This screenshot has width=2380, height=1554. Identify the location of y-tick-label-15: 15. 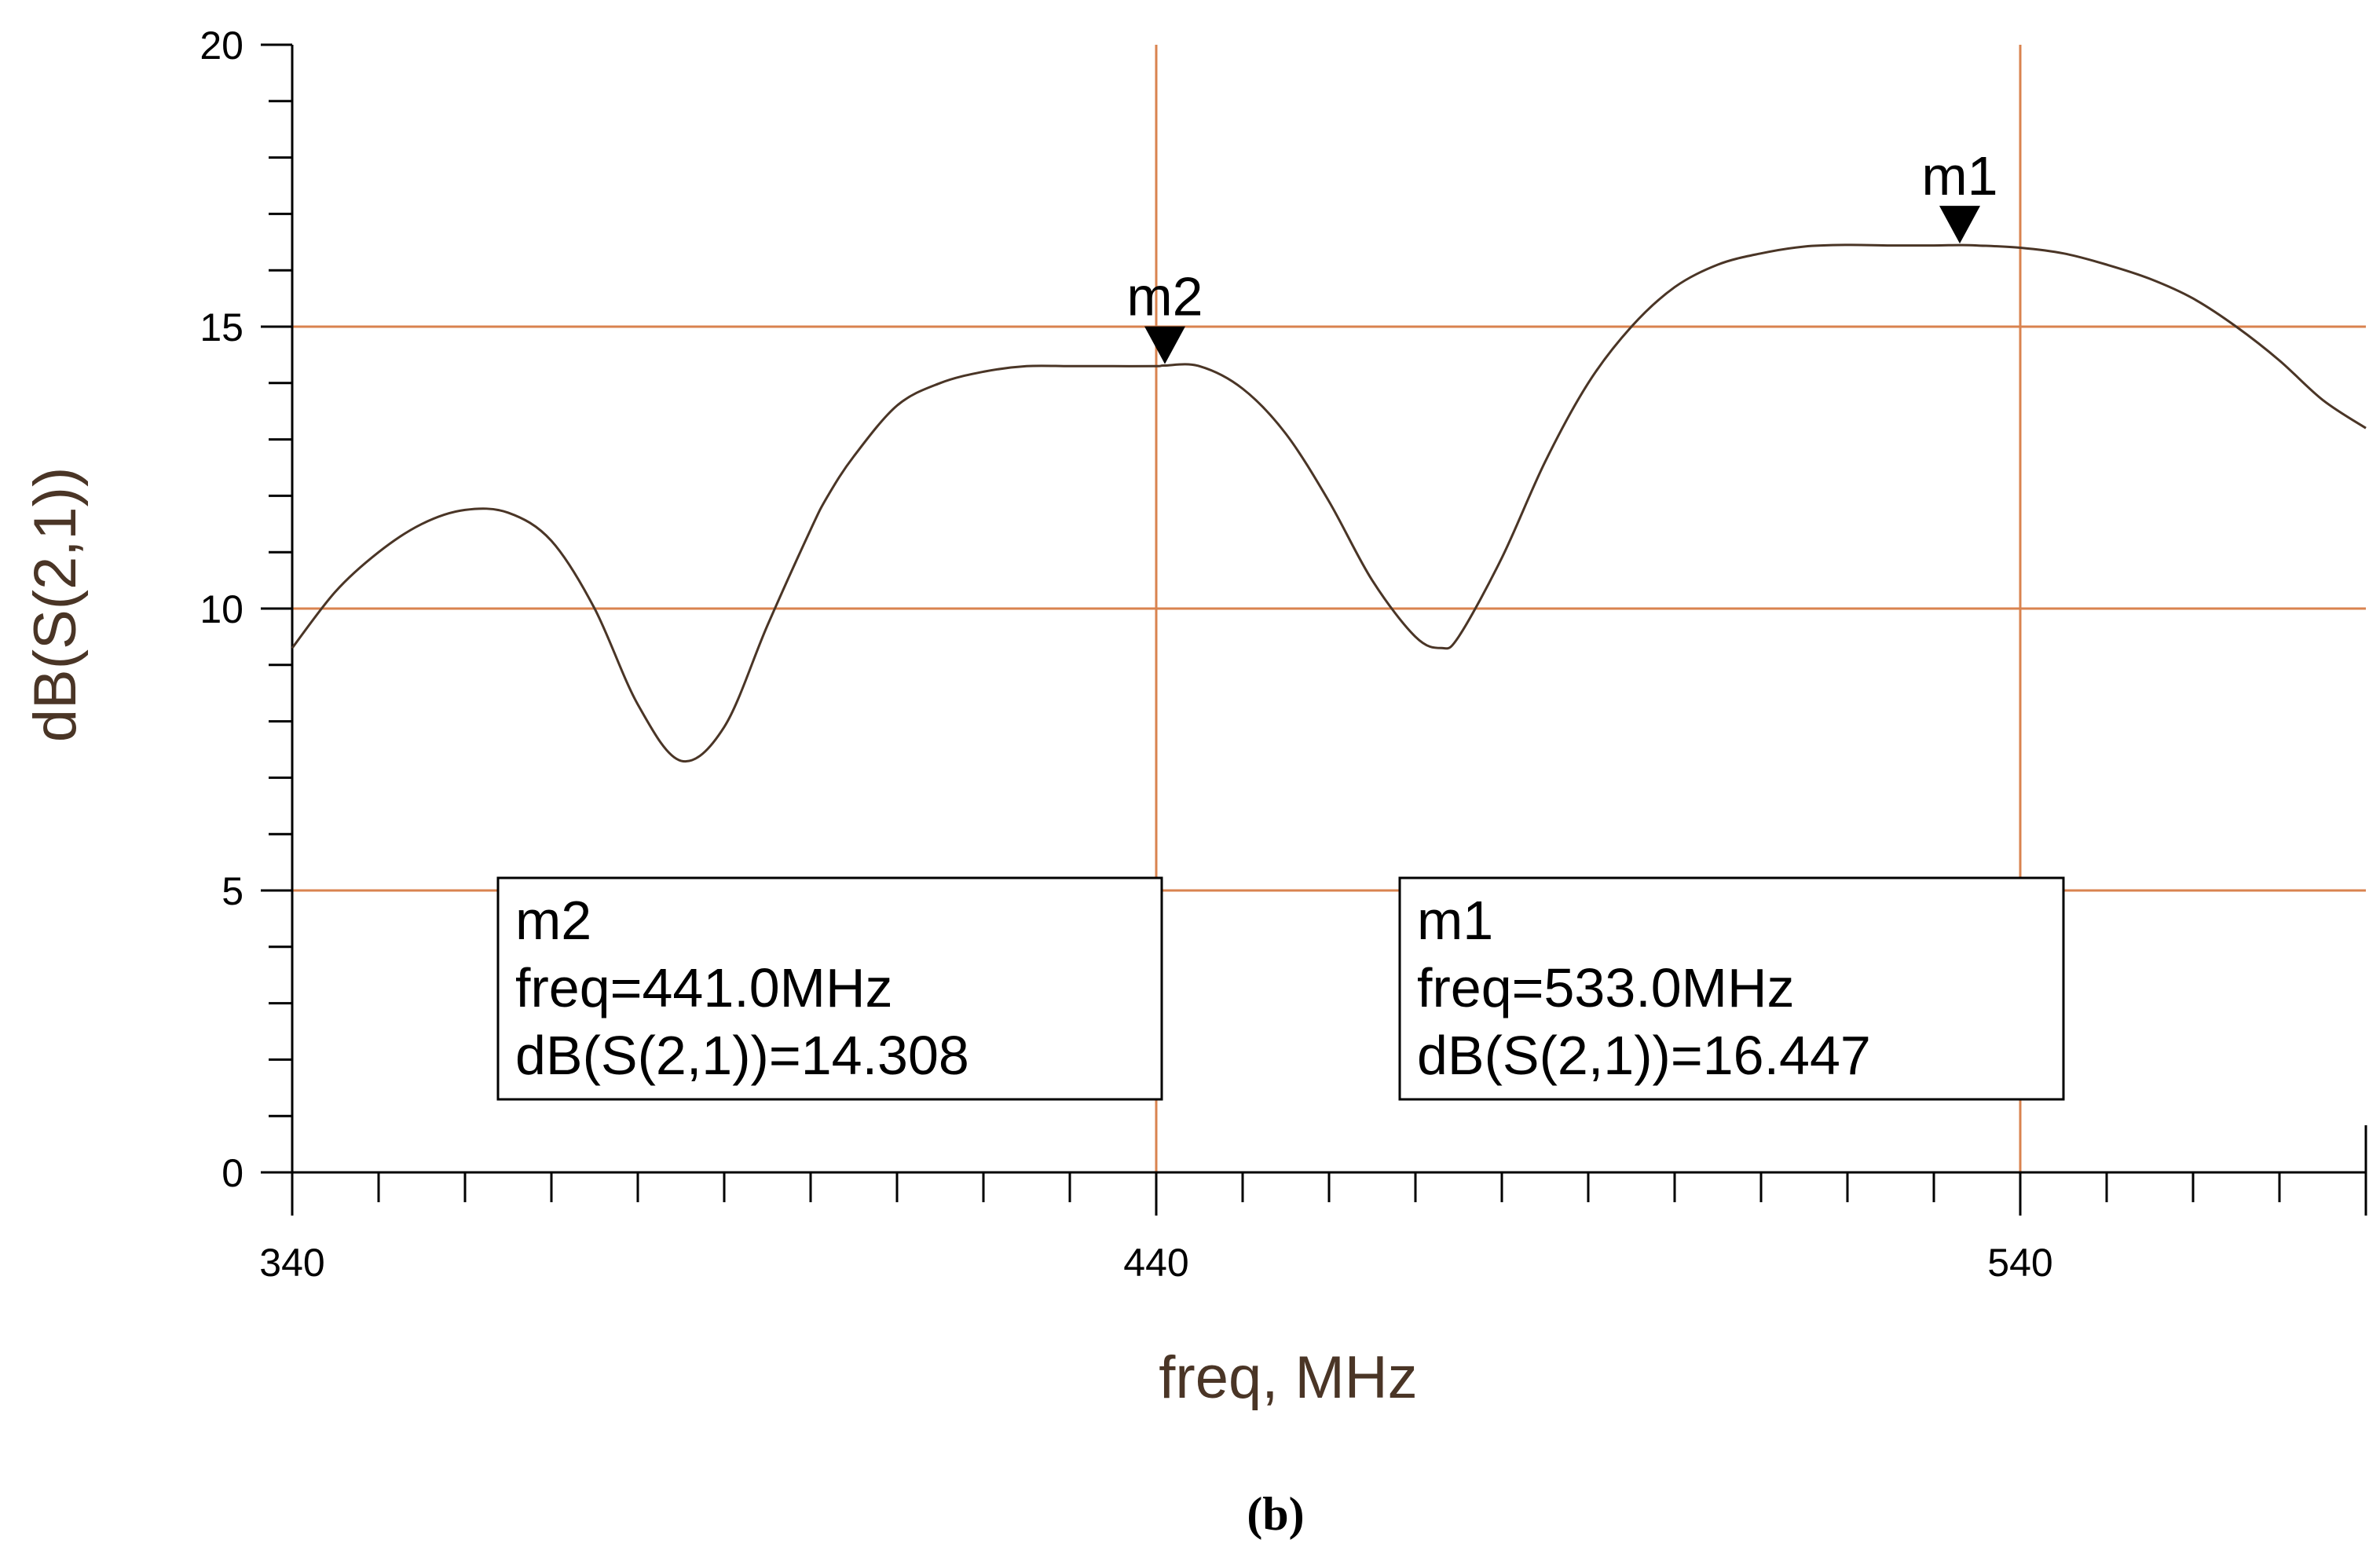
(221, 327).